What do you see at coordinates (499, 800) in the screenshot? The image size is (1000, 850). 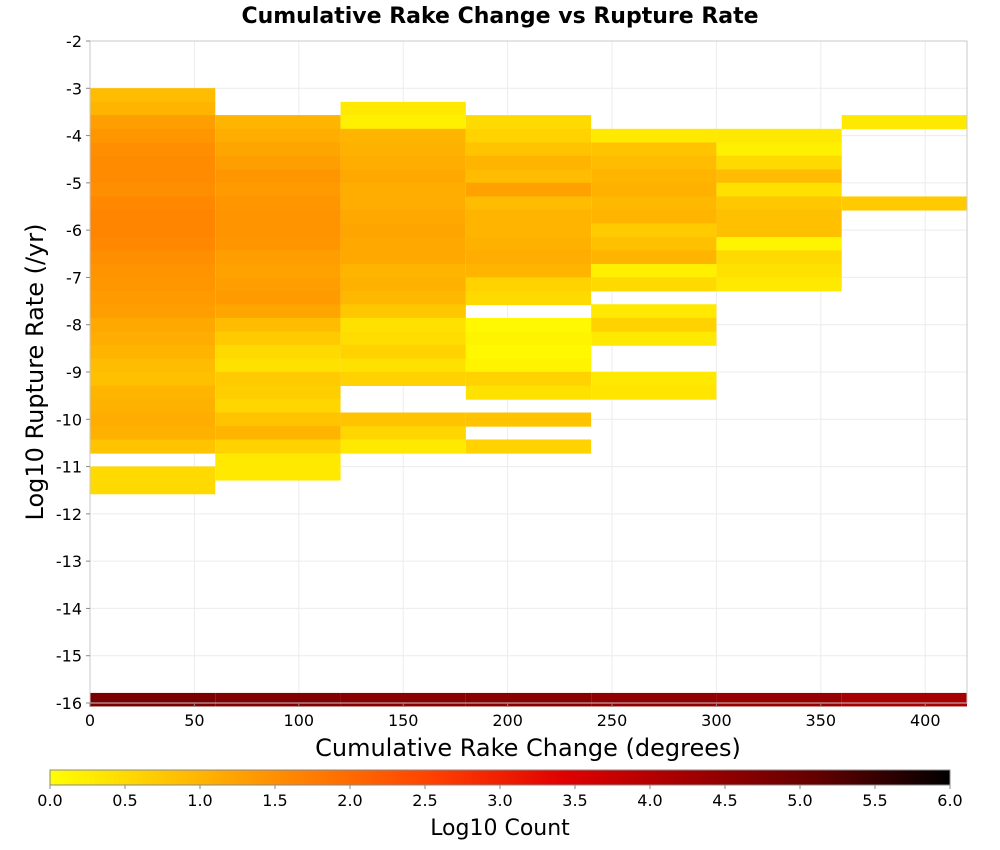 I see `colorbar-tick-label: 3.0` at bounding box center [499, 800].